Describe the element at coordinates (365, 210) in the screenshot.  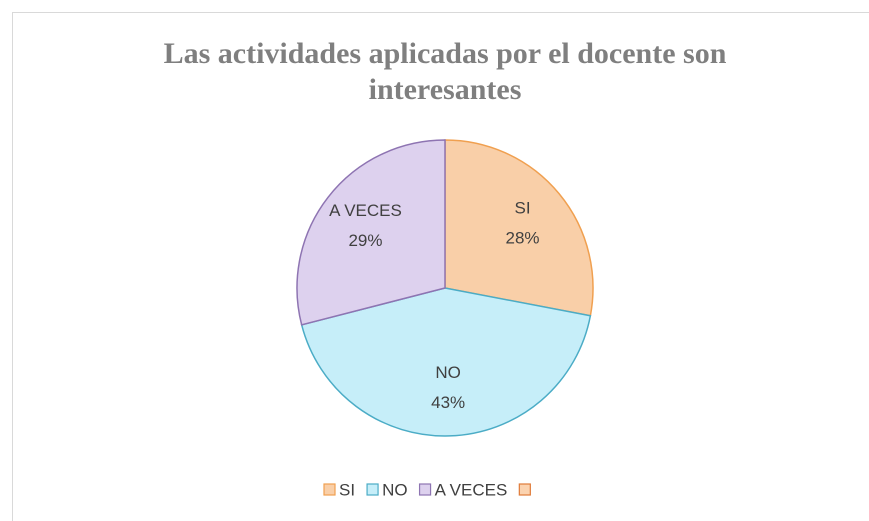
I see `data-label-category: A VECES` at that location.